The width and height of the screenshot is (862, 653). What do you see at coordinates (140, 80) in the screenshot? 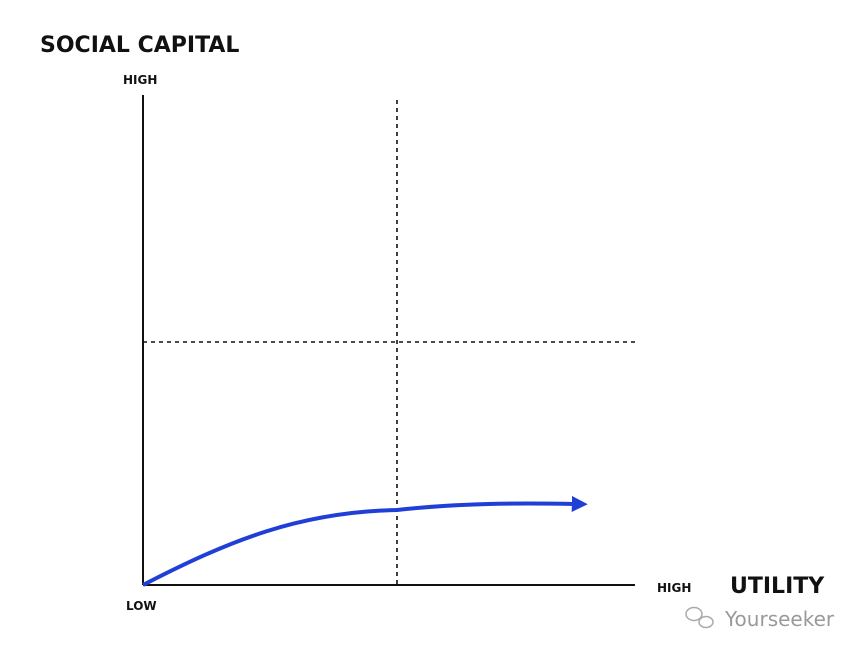
I see `y-axis-high-label: HIGH` at bounding box center [140, 80].